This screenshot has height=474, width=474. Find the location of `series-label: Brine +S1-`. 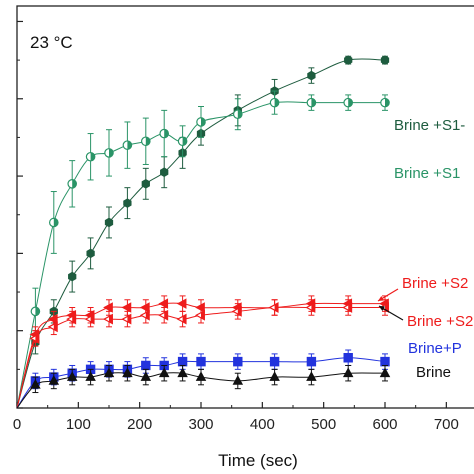

series-label: Brine +S1- is located at coordinates (429, 125).